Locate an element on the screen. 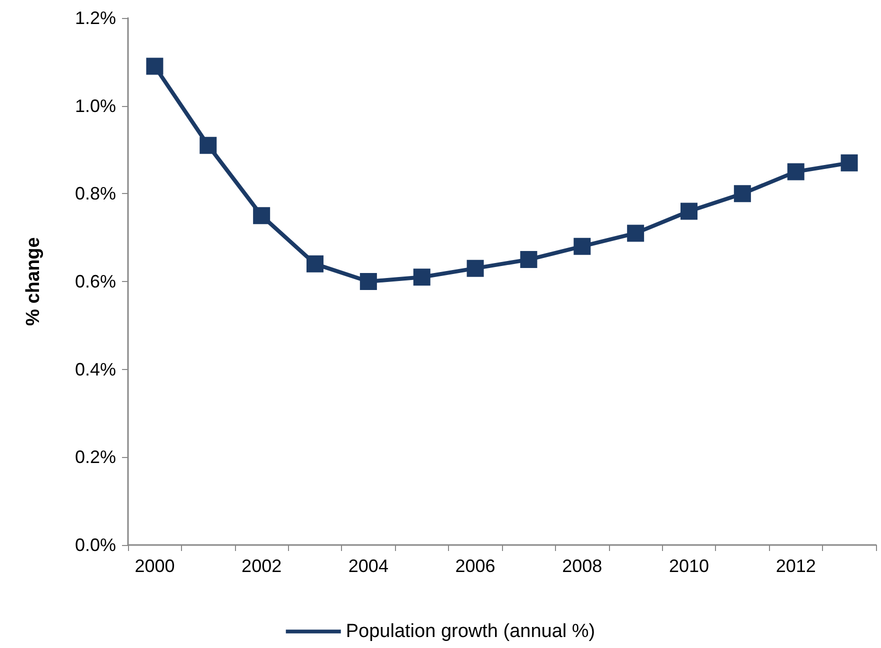 Image resolution: width=881 pixels, height=648 pixels. y-tick-label: 0.4% is located at coordinates (95, 369).